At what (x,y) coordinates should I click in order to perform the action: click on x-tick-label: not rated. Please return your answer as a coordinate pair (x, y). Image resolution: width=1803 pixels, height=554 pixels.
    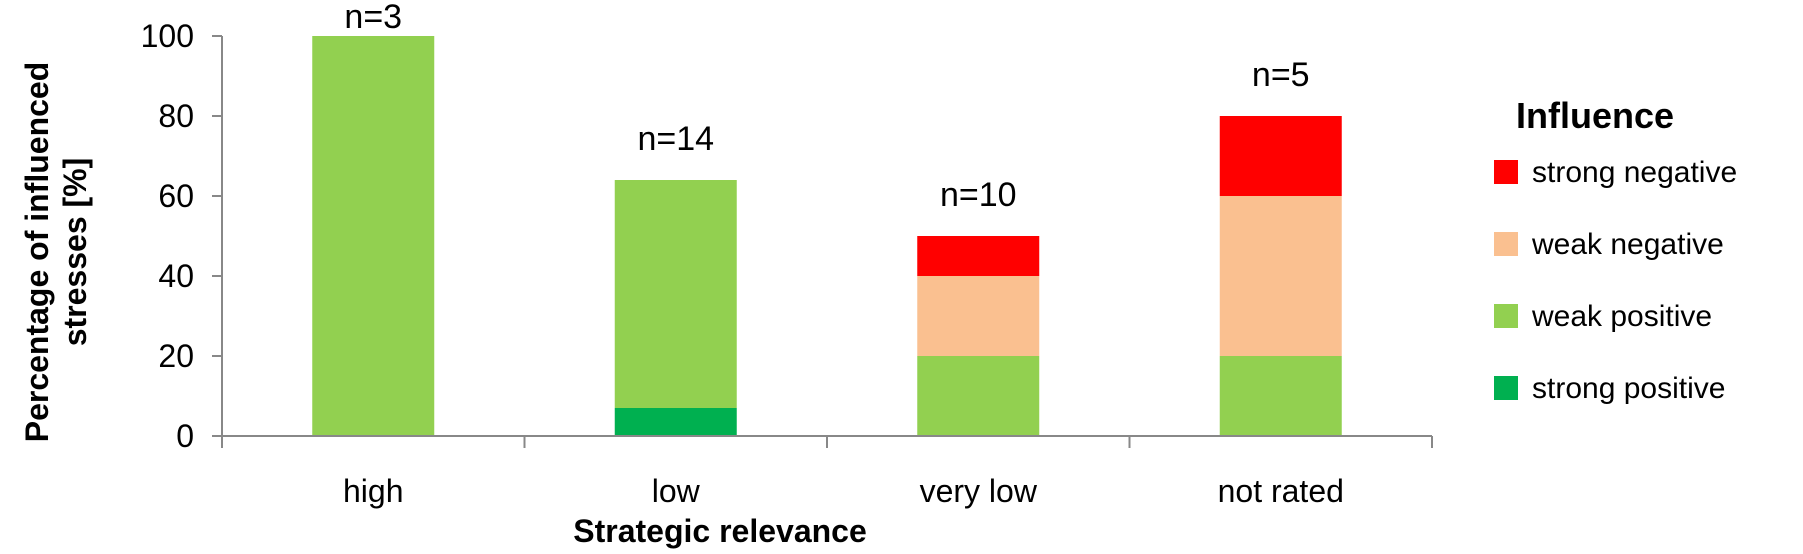
    Looking at the image, I should click on (1281, 491).